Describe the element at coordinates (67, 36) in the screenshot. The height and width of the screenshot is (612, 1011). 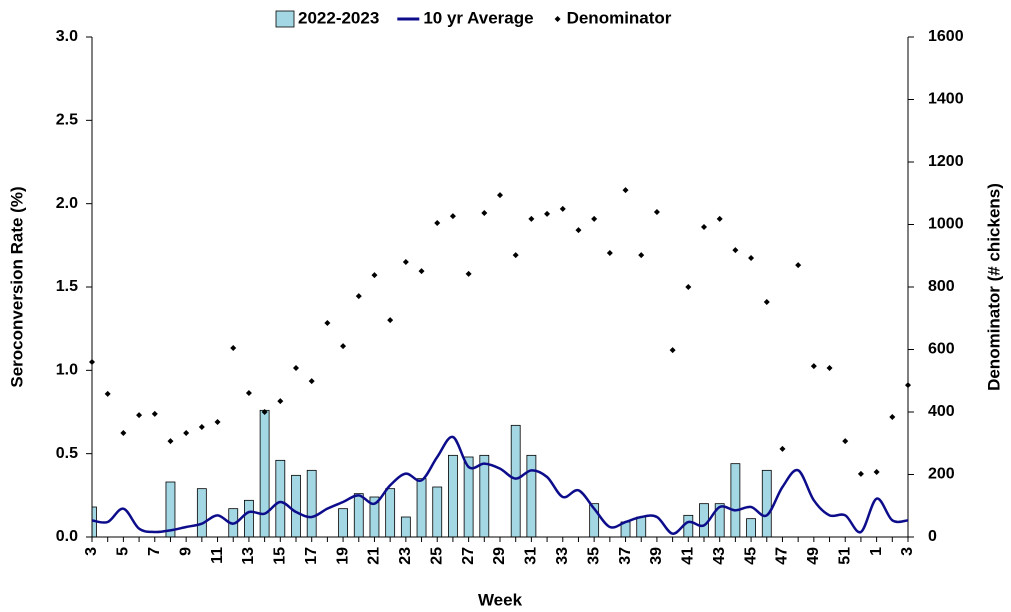
I see `y-tick-label: 3.0` at that location.